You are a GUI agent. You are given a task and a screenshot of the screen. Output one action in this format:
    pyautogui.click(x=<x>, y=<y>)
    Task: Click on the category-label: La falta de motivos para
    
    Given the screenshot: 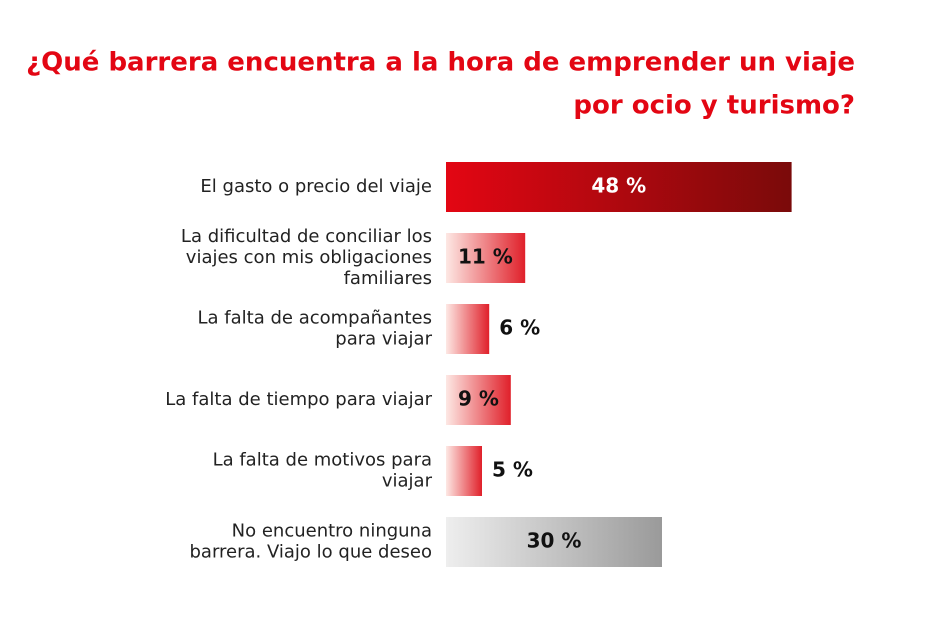 What is the action you would take?
    pyautogui.click(x=322, y=460)
    